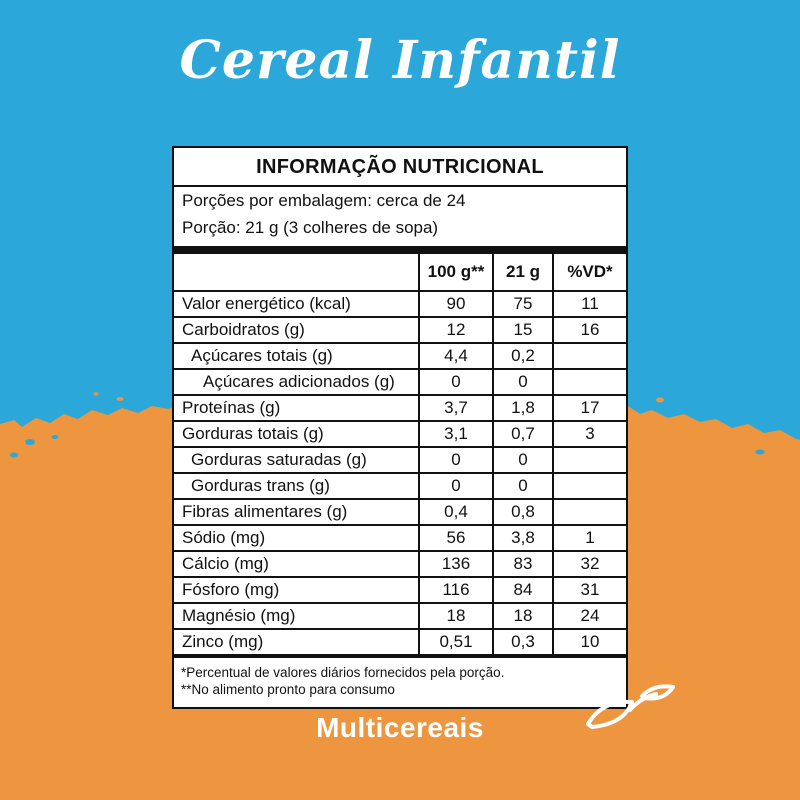 This screenshot has height=800, width=800. I want to click on table-row: Açúcares totais (g) 4,4 0,2, so click(400, 355).